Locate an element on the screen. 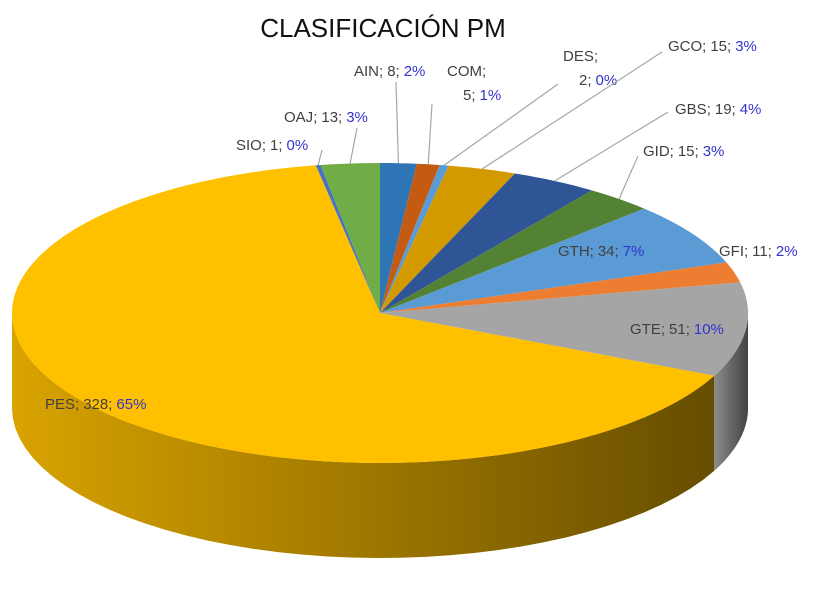  label-count: 5 is located at coordinates (467, 95).